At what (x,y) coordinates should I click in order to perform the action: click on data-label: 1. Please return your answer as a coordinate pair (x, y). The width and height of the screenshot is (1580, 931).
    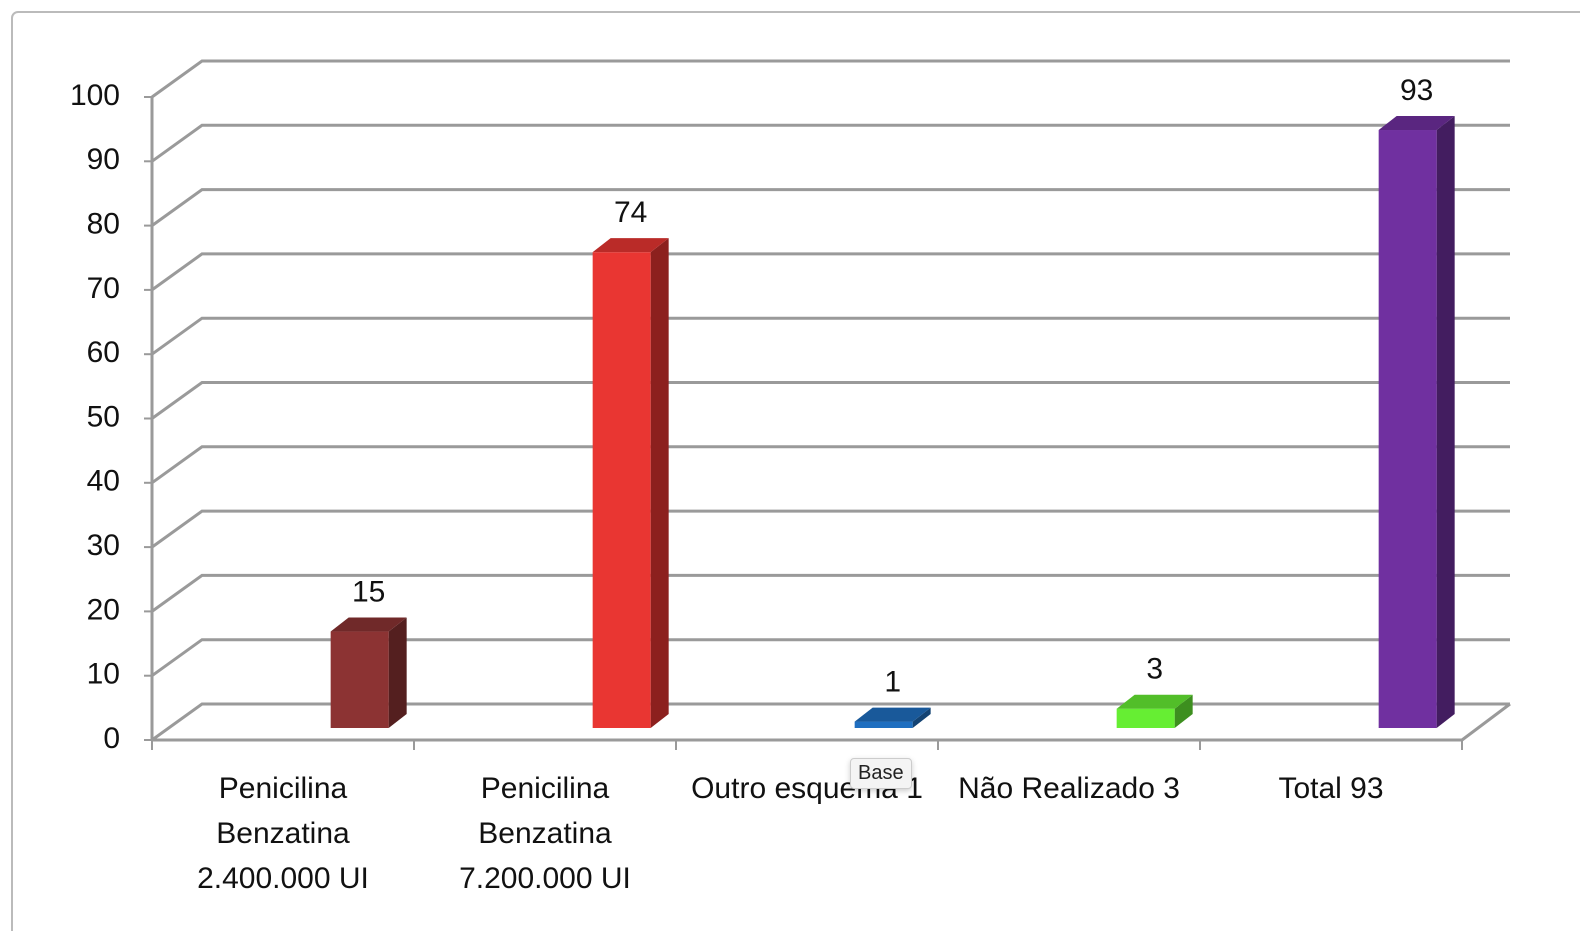
    Looking at the image, I should click on (892, 681).